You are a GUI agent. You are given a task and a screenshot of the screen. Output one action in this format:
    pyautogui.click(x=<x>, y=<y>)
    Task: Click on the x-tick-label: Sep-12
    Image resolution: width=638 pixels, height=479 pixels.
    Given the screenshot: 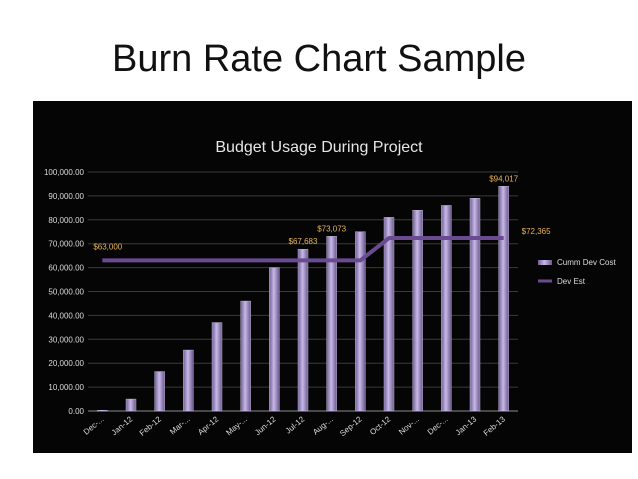 What is the action you would take?
    pyautogui.click(x=351, y=426)
    